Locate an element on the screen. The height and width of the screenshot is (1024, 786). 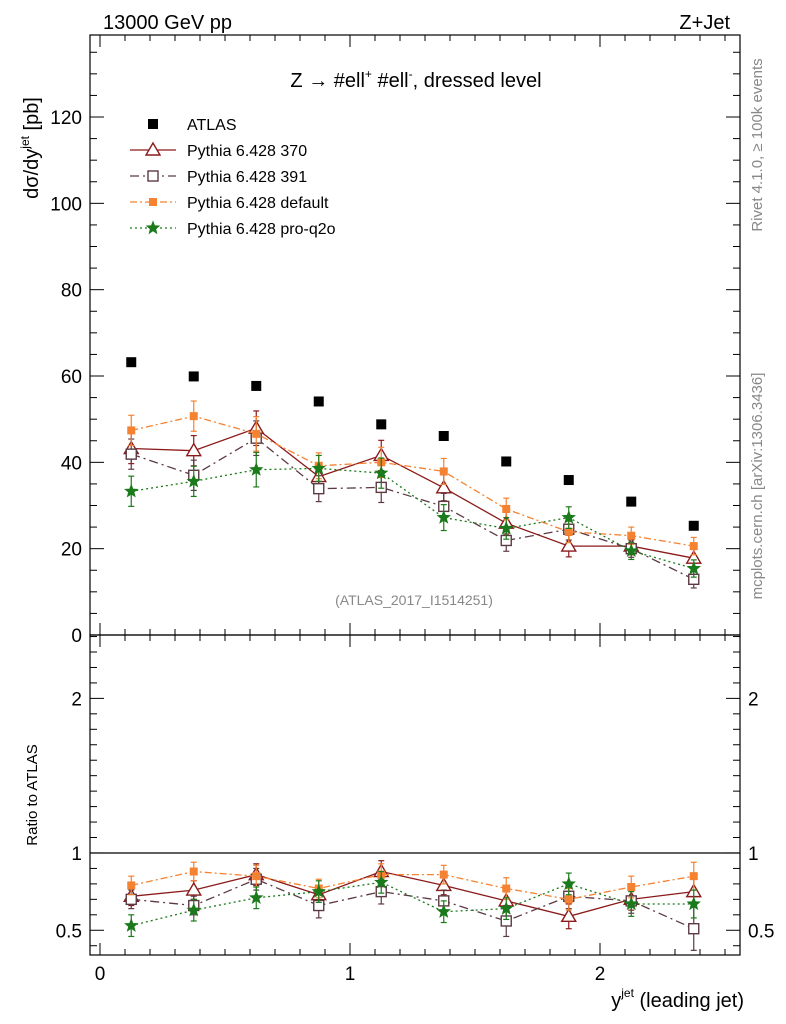
ratio-y-tick-label: 1 is located at coordinates (76, 854).